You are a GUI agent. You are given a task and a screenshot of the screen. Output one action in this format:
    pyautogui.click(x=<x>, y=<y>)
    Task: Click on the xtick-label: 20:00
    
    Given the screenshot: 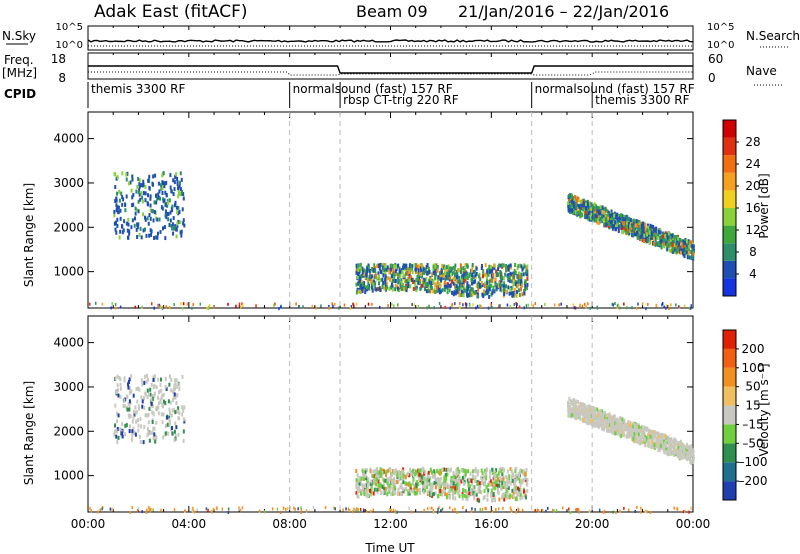 What is the action you would take?
    pyautogui.click(x=592, y=524)
    